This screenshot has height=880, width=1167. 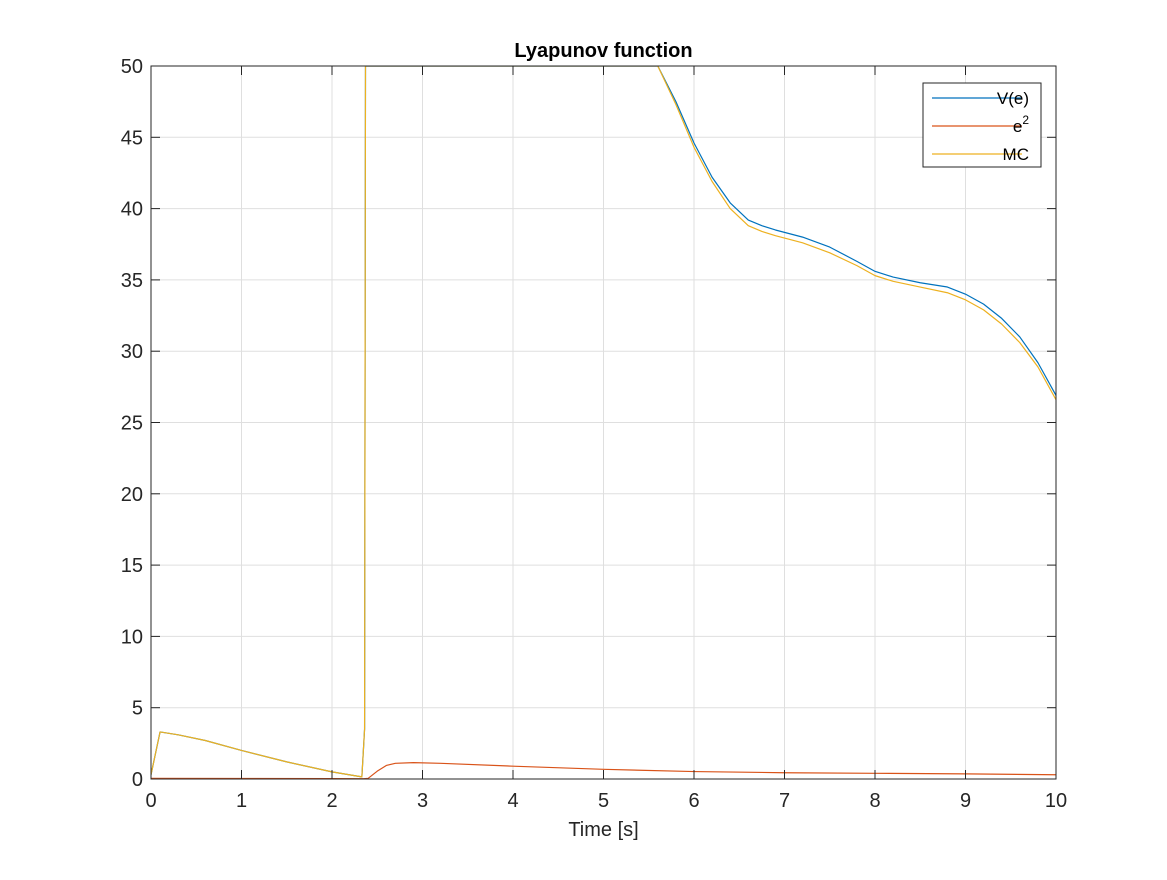 I want to click on legend-label-2: e2, so click(x=1021, y=124).